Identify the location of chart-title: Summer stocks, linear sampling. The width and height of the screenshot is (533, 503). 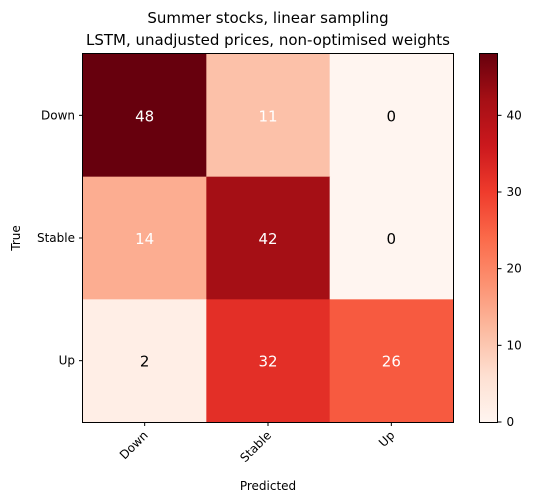
(267, 18).